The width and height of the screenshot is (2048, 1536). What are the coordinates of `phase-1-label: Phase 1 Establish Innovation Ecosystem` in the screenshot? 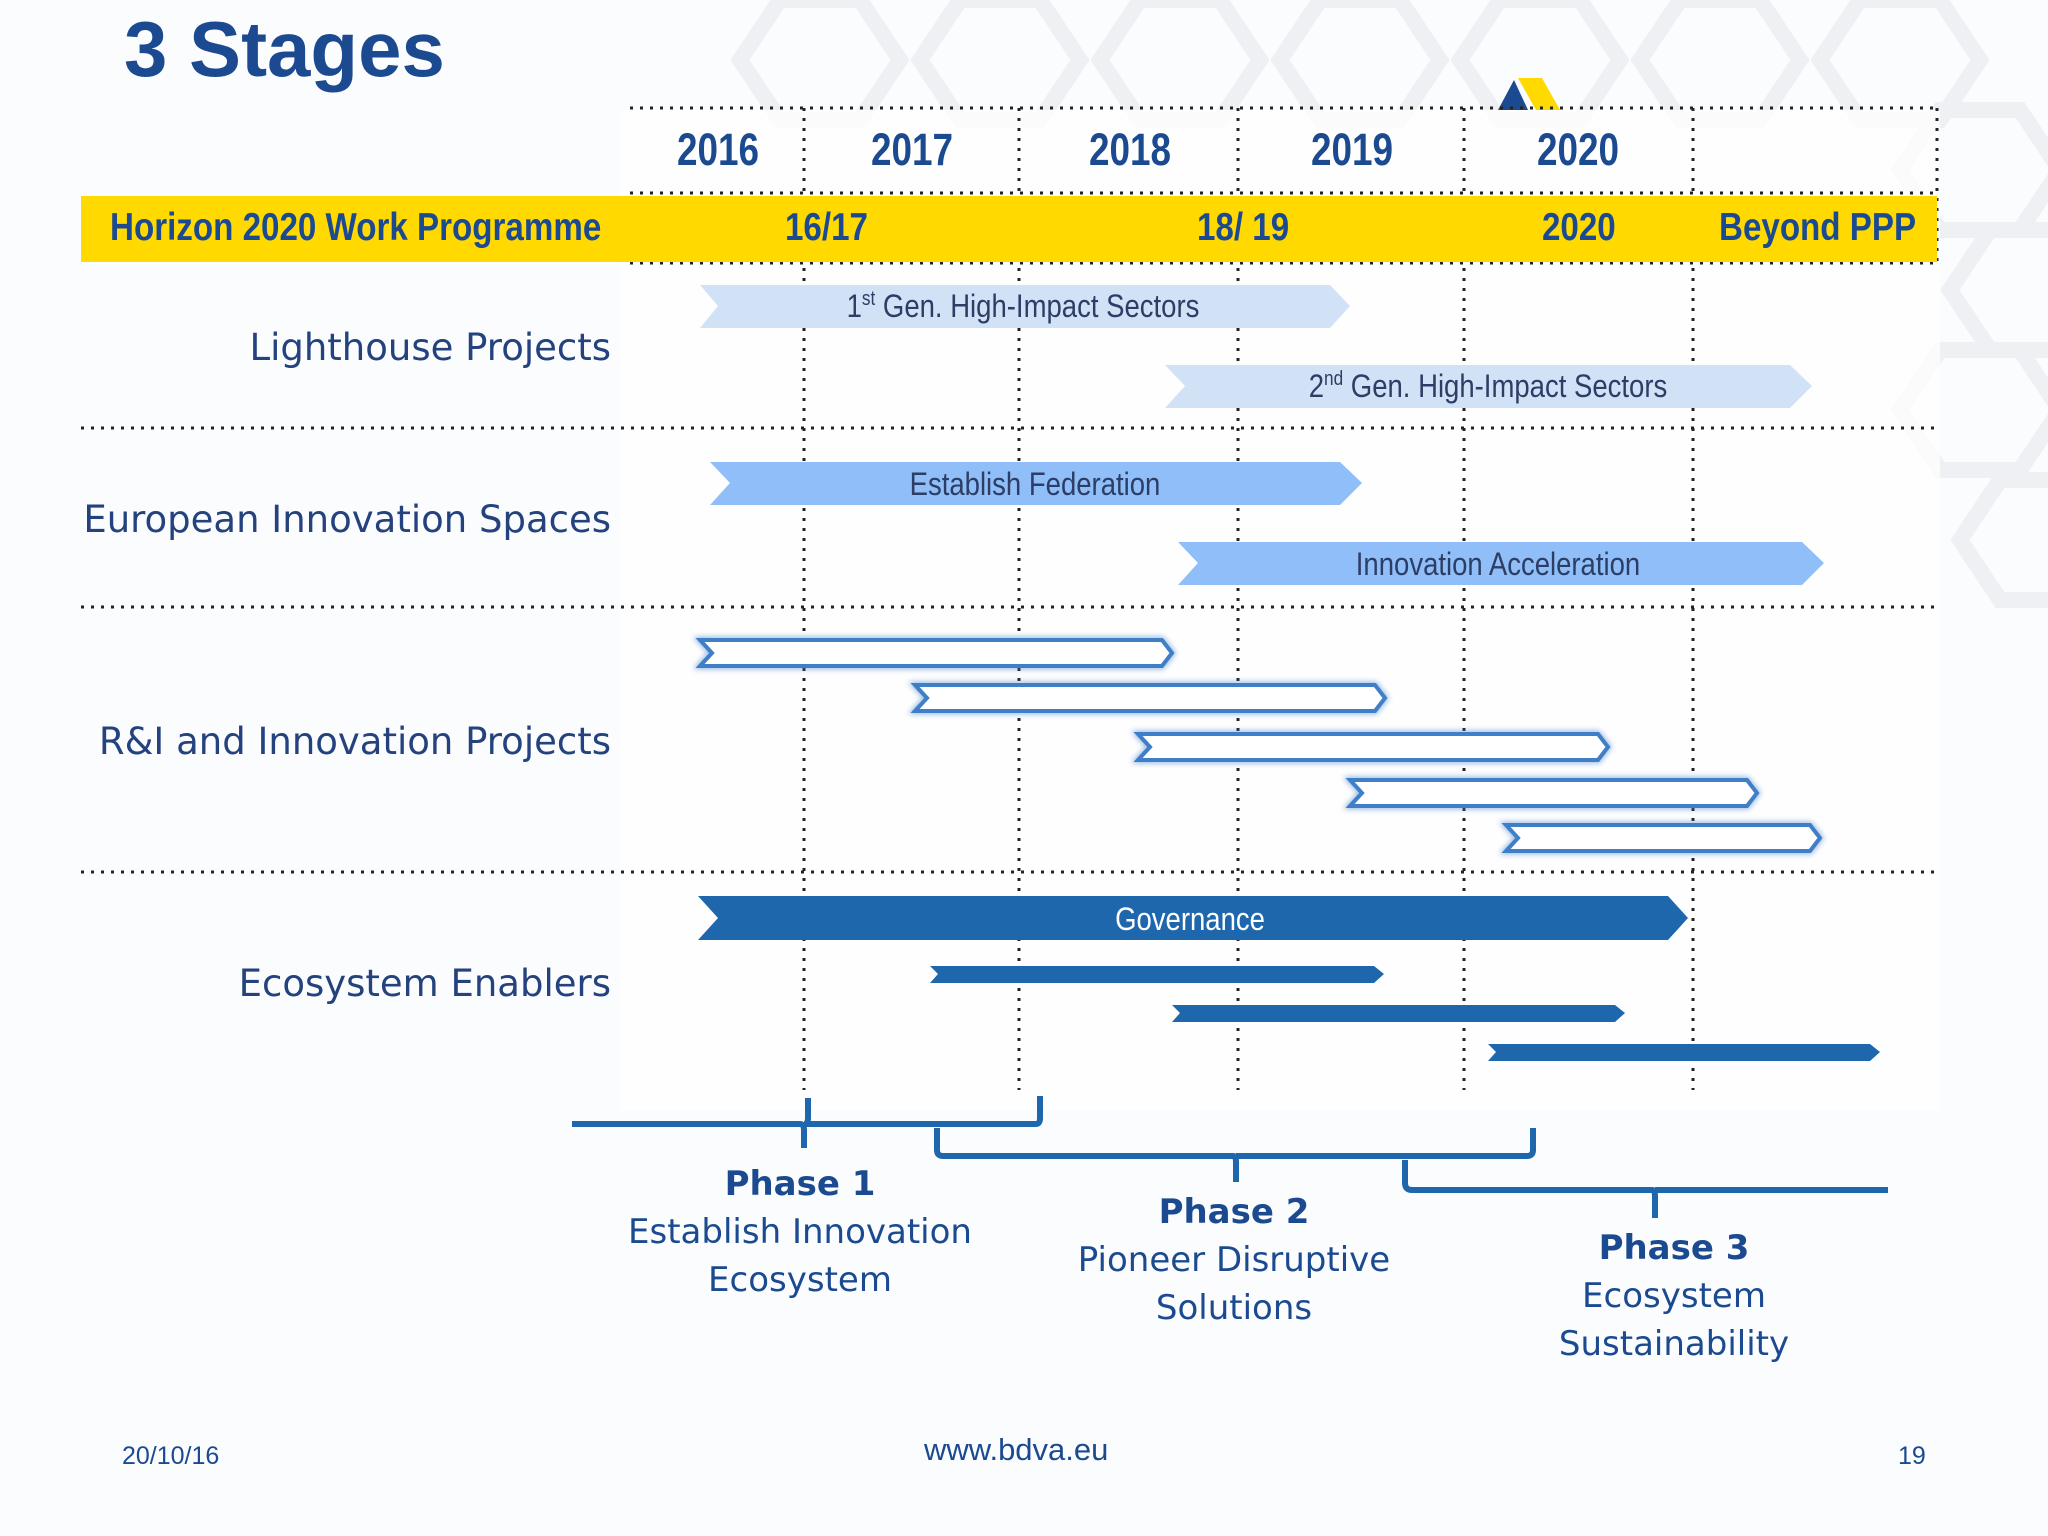 It's located at (800, 1232).